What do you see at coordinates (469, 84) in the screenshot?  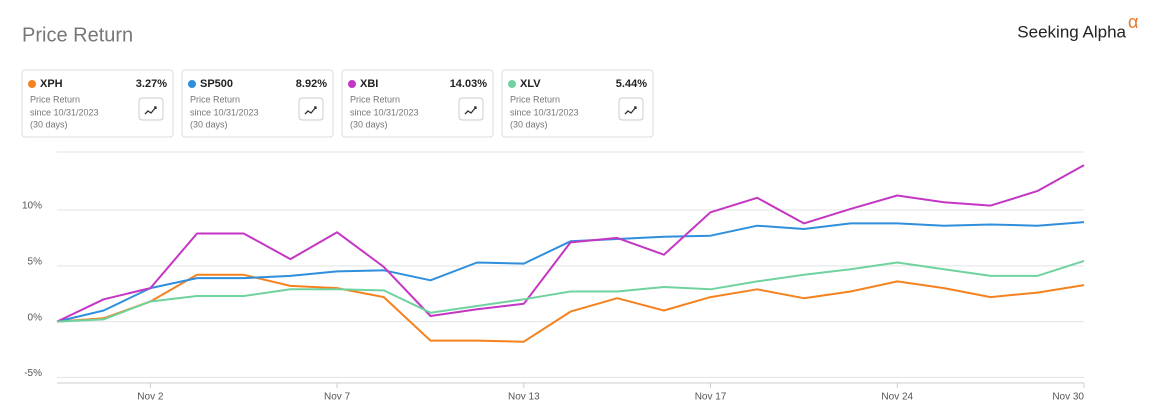 I see `legend-return: 14.03%` at bounding box center [469, 84].